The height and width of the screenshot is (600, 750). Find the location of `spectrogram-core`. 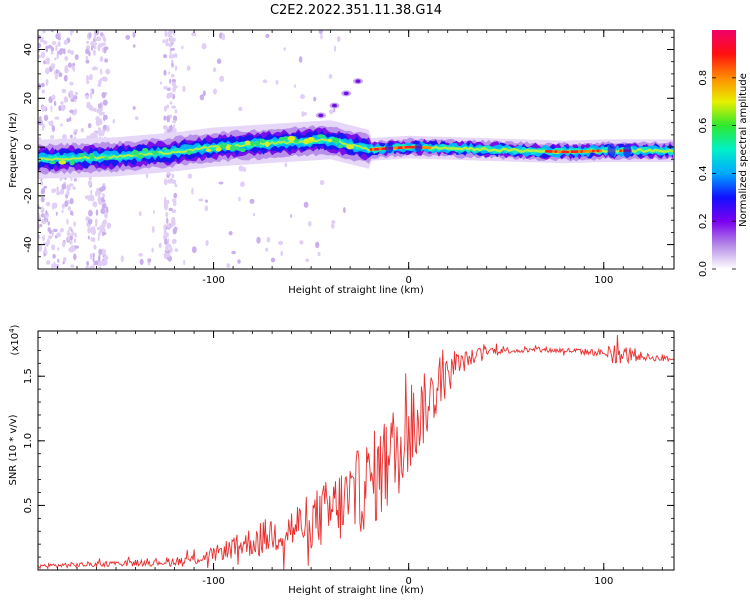

spectrogram-core is located at coordinates (500, 150).